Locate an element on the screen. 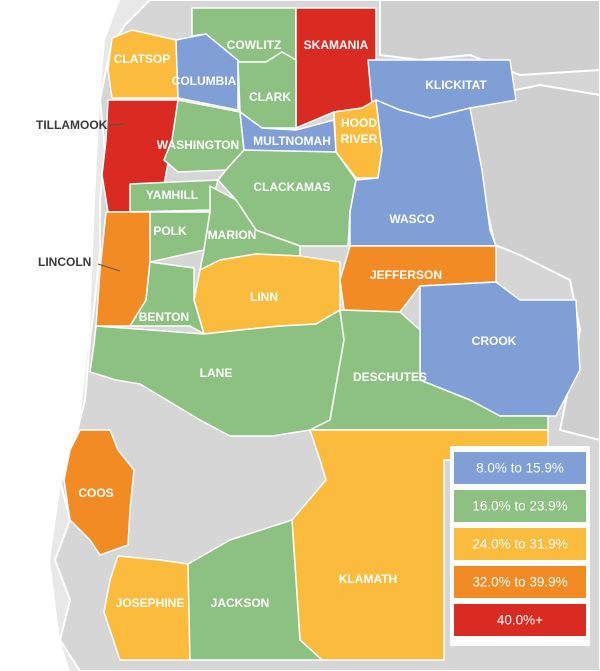 This screenshot has height=671, width=600. legend-item: 40.0%+ is located at coordinates (520, 620).